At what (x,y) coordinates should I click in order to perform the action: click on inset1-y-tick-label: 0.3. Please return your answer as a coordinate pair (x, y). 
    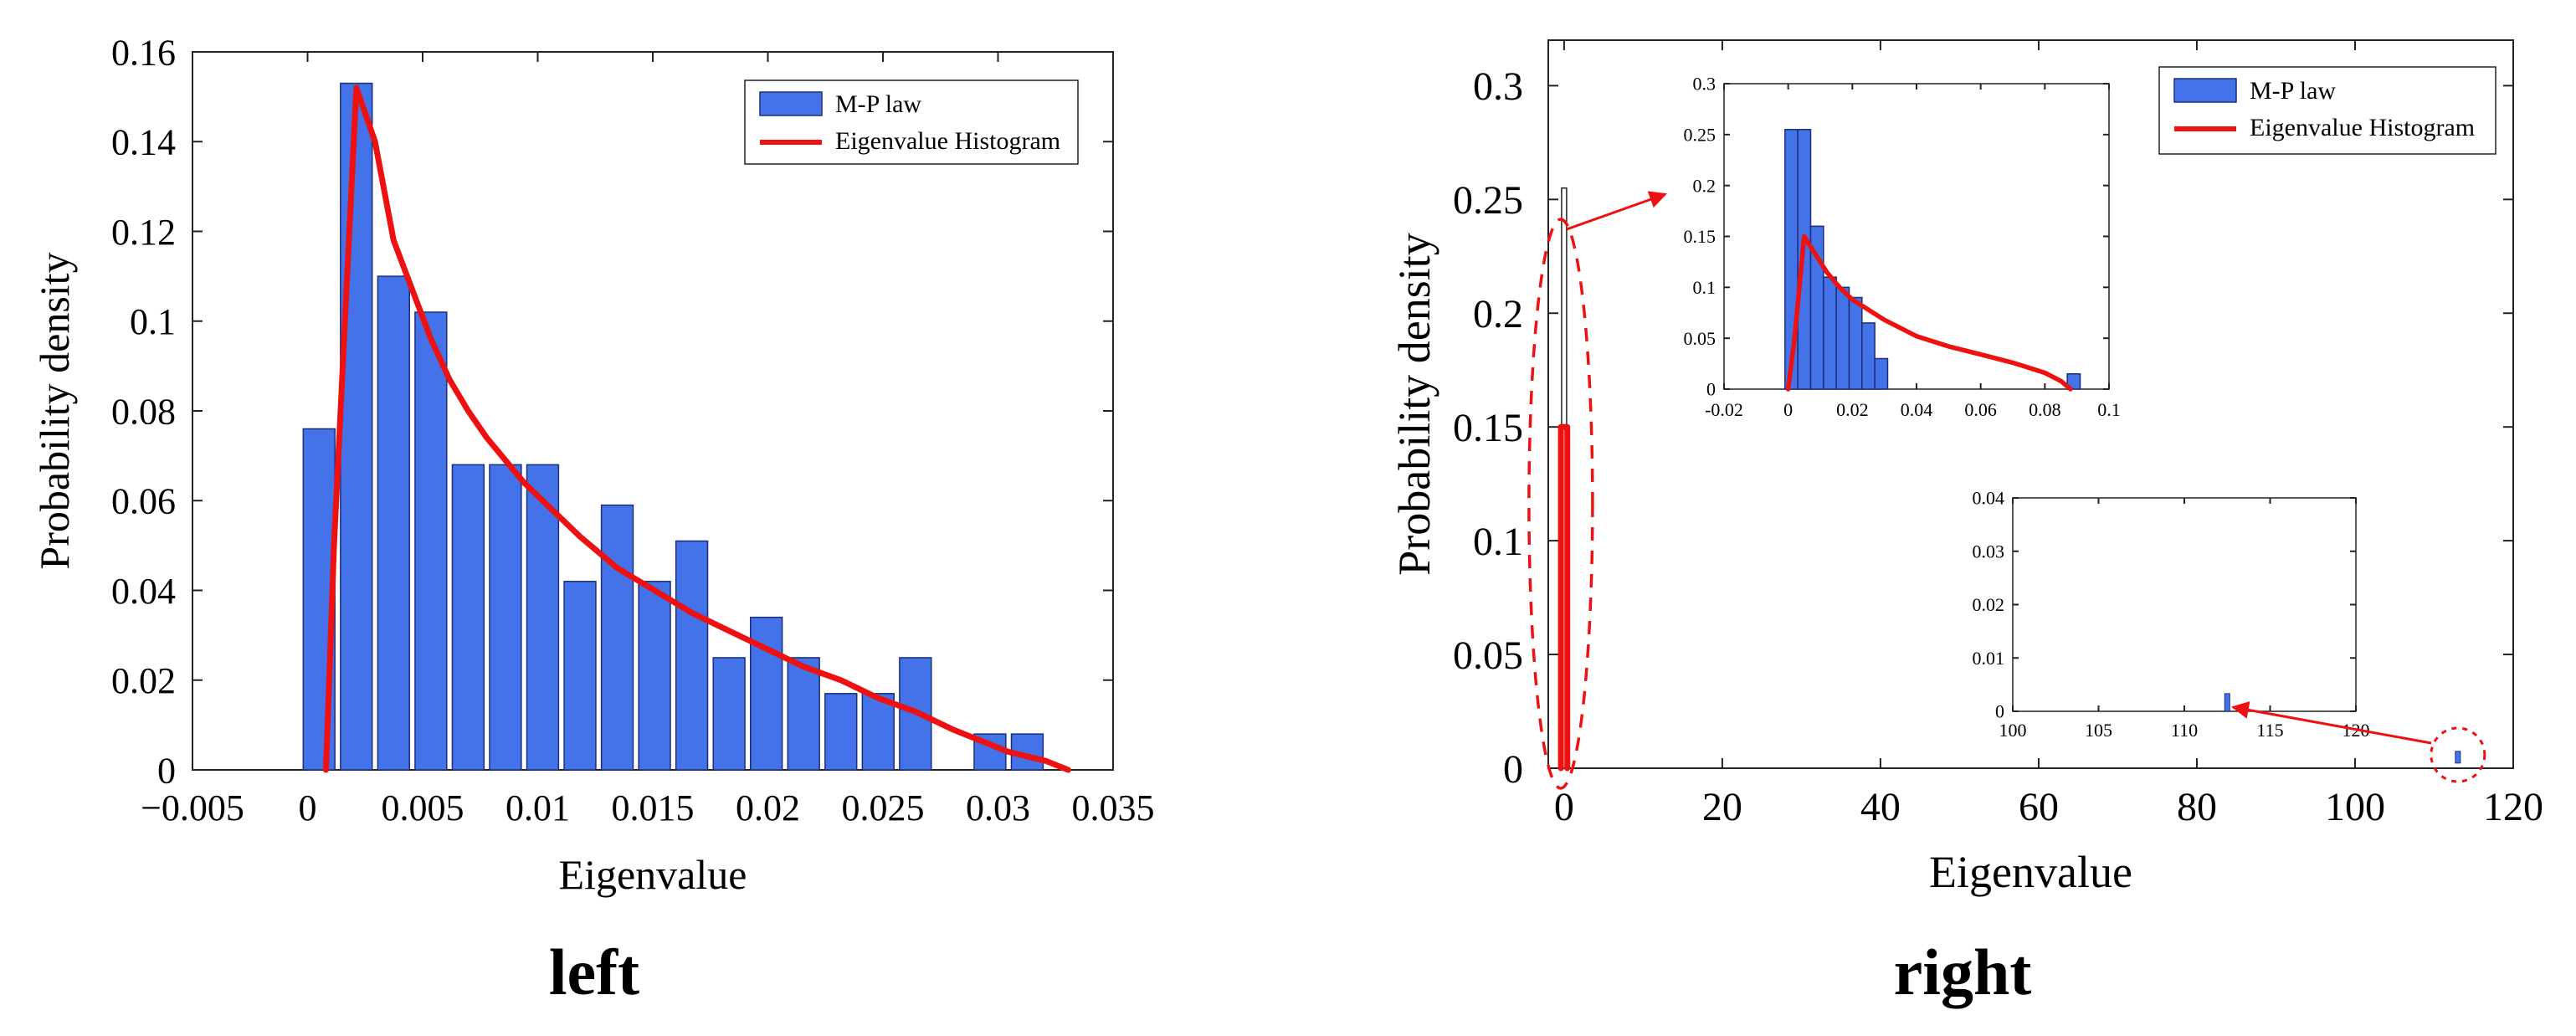
    Looking at the image, I should click on (1704, 84).